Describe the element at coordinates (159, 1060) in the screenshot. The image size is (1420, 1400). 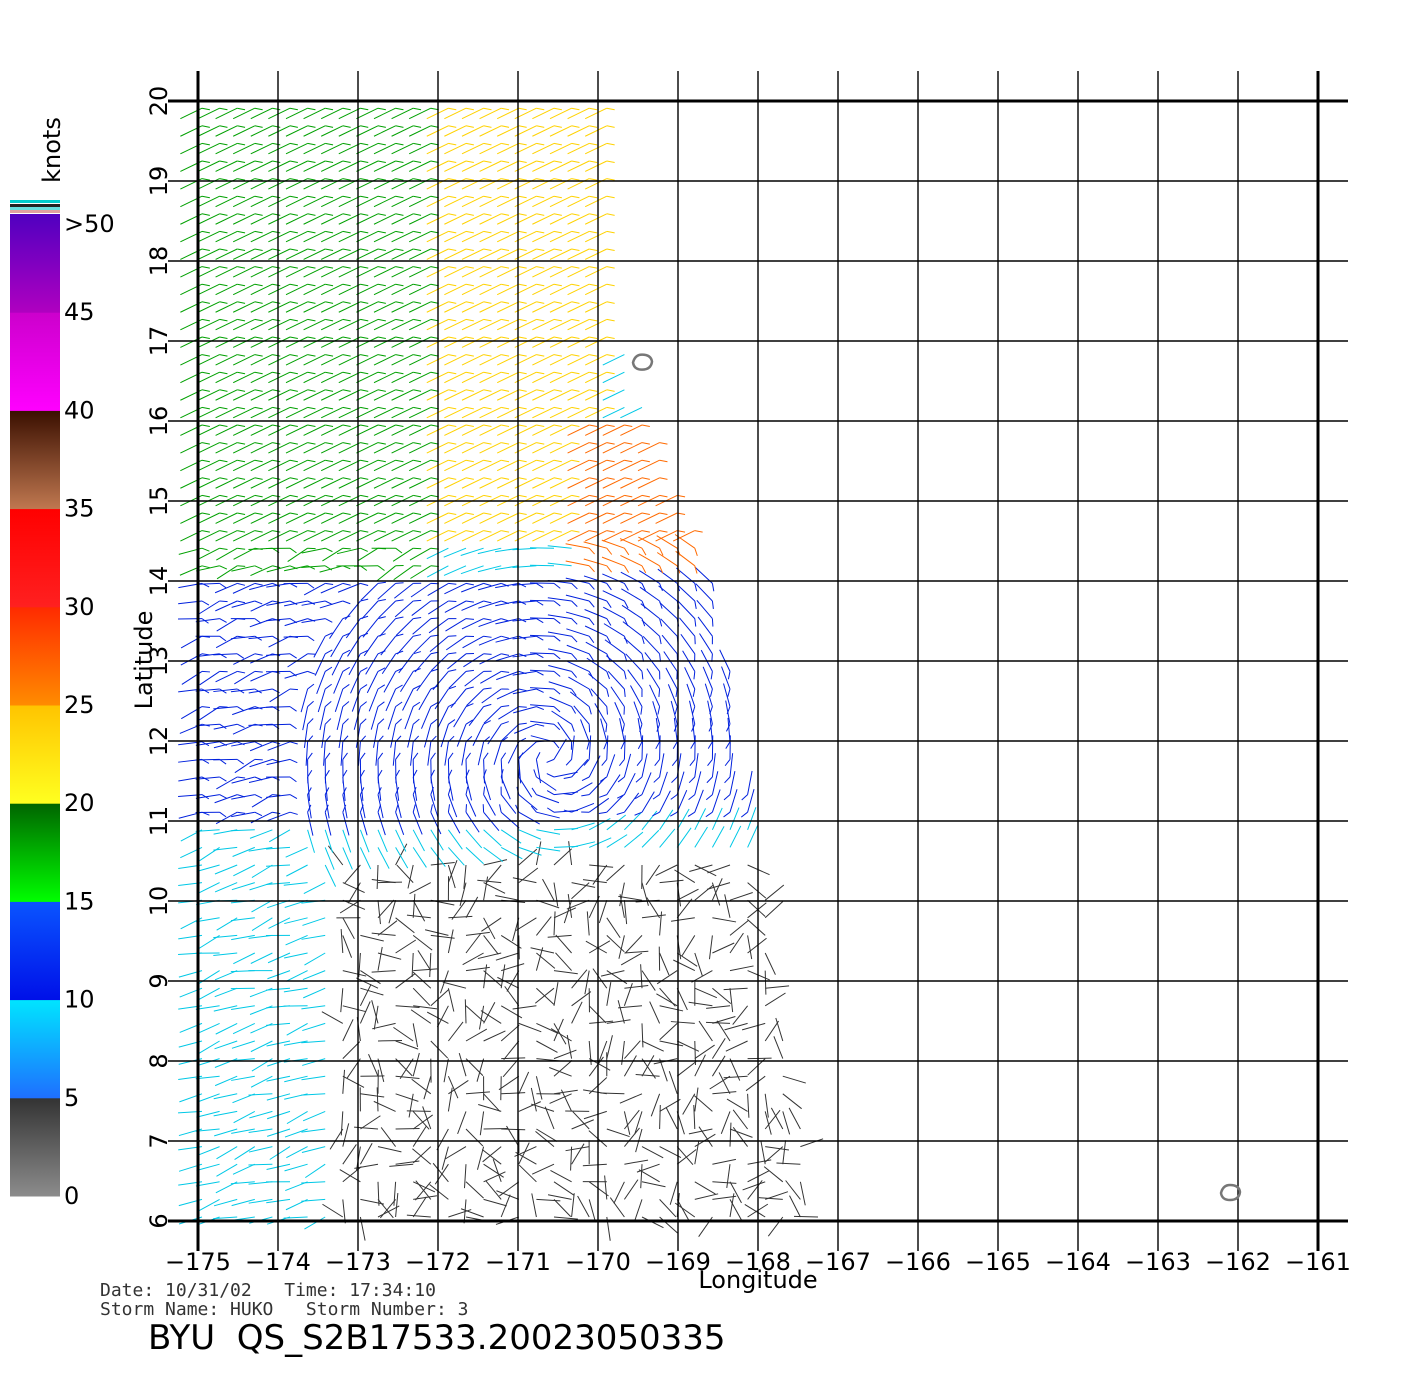
I see `y-tick-label: 8` at that location.